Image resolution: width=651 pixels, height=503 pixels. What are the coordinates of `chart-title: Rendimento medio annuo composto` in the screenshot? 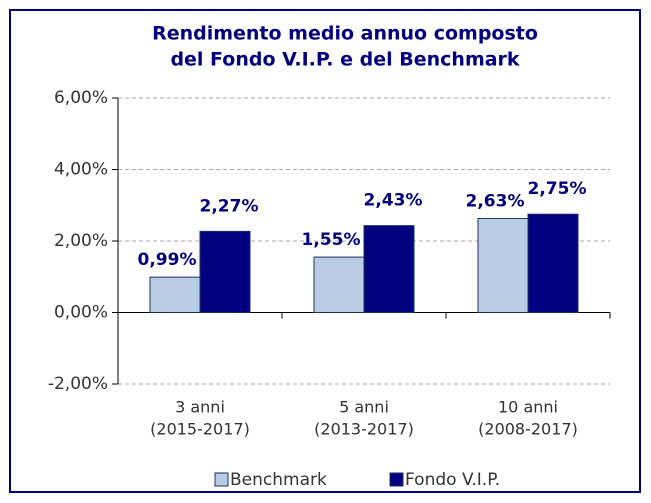 It's located at (345, 34).